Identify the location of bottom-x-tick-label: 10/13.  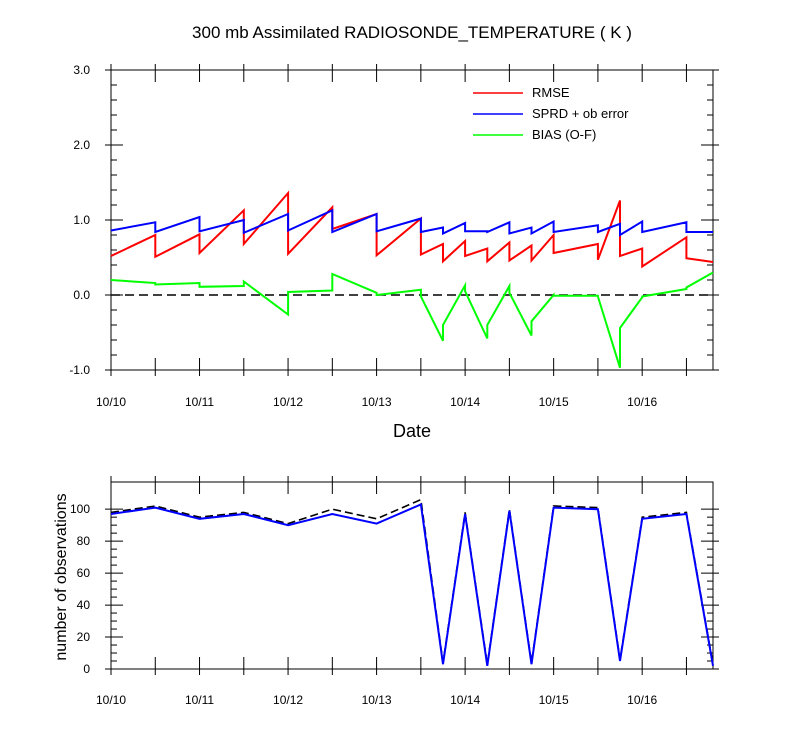
(377, 700).